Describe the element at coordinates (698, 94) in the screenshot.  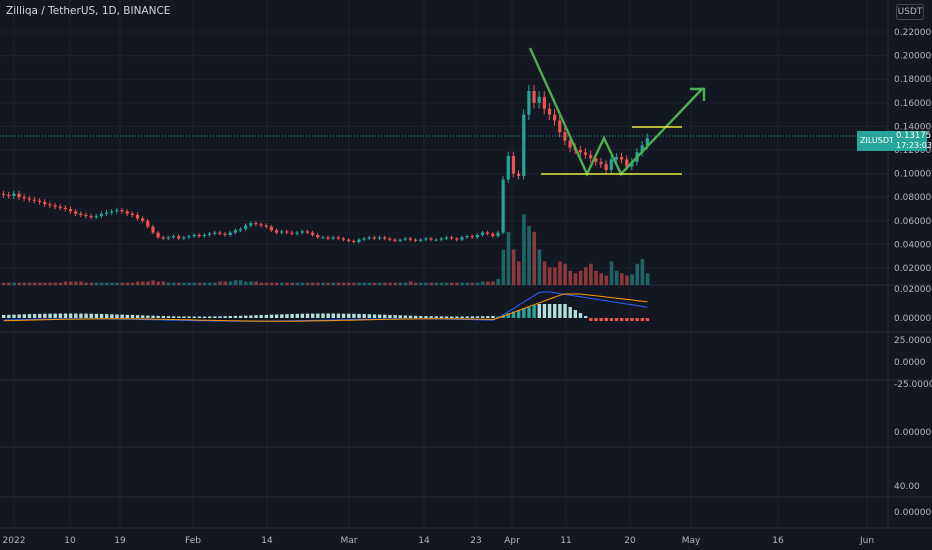
I see `arrow-head` at that location.